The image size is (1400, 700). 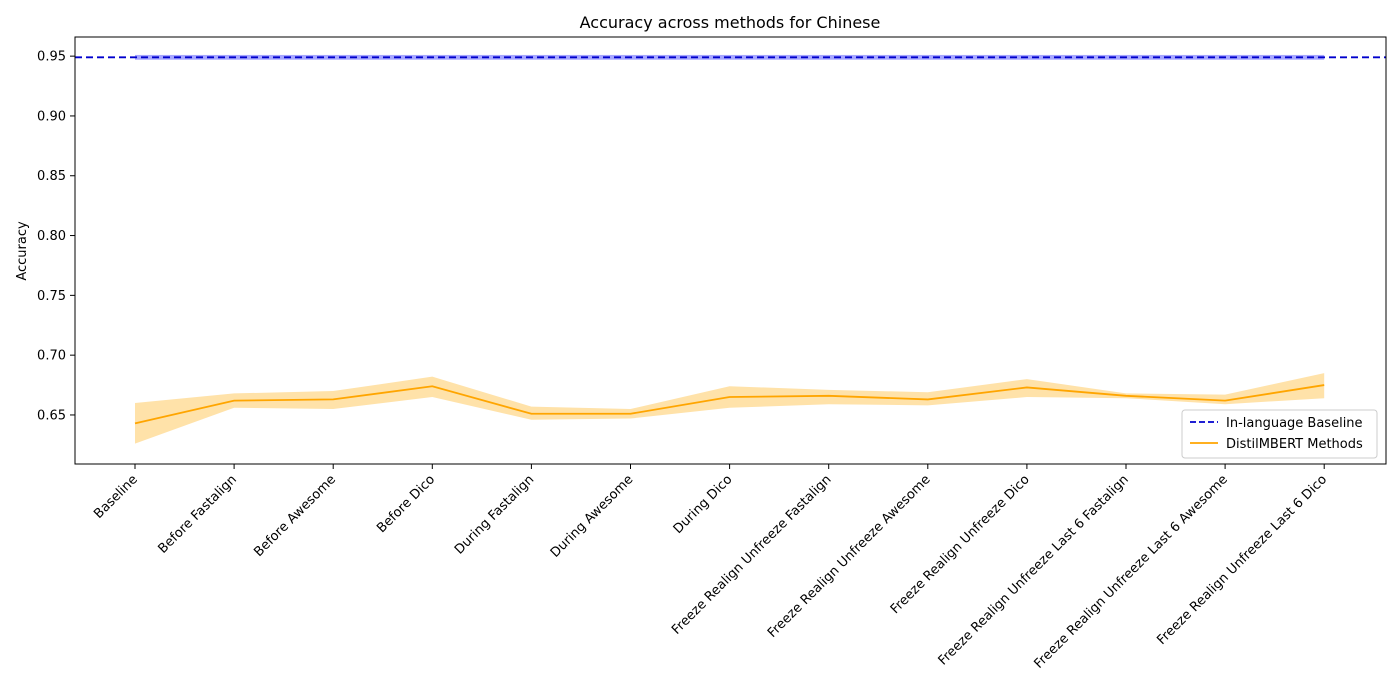 What do you see at coordinates (849, 556) in the screenshot?
I see `x-tick-label: Freeze Realign Unfreeze Awesome` at bounding box center [849, 556].